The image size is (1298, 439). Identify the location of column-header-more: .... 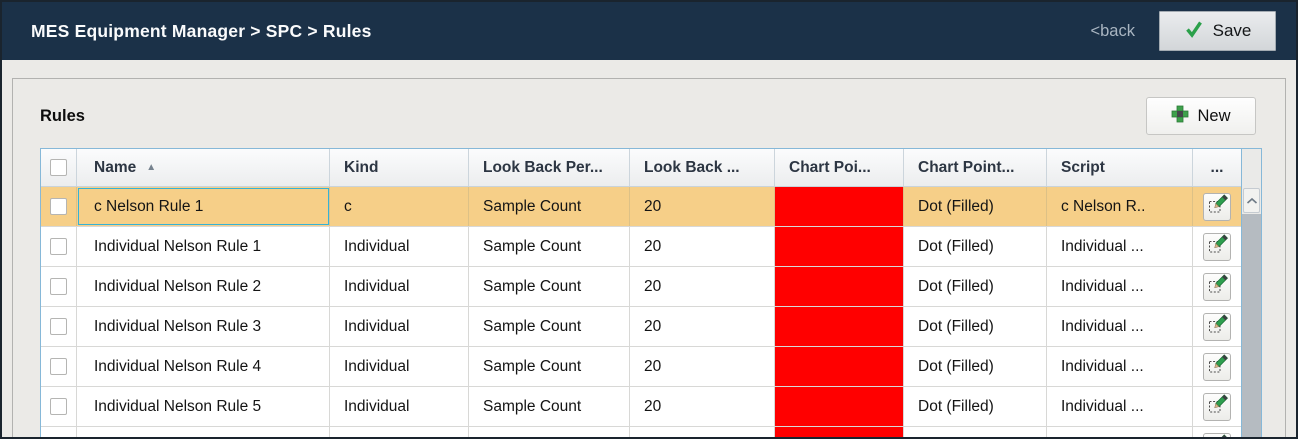
(1217, 167).